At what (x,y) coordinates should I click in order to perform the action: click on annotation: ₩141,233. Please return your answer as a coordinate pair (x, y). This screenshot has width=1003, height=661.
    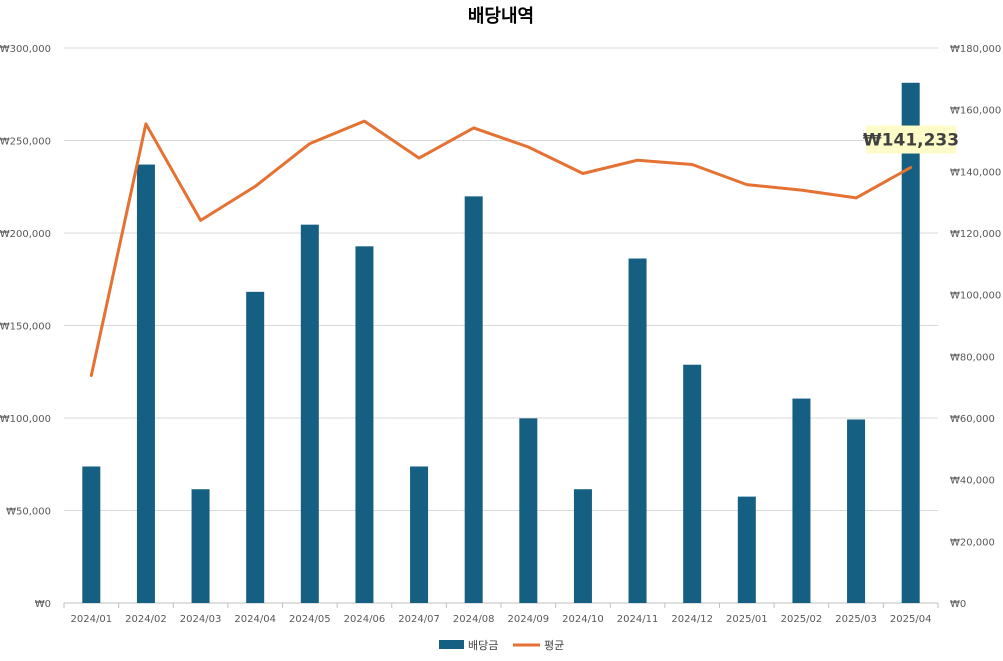
    Looking at the image, I should click on (911, 139).